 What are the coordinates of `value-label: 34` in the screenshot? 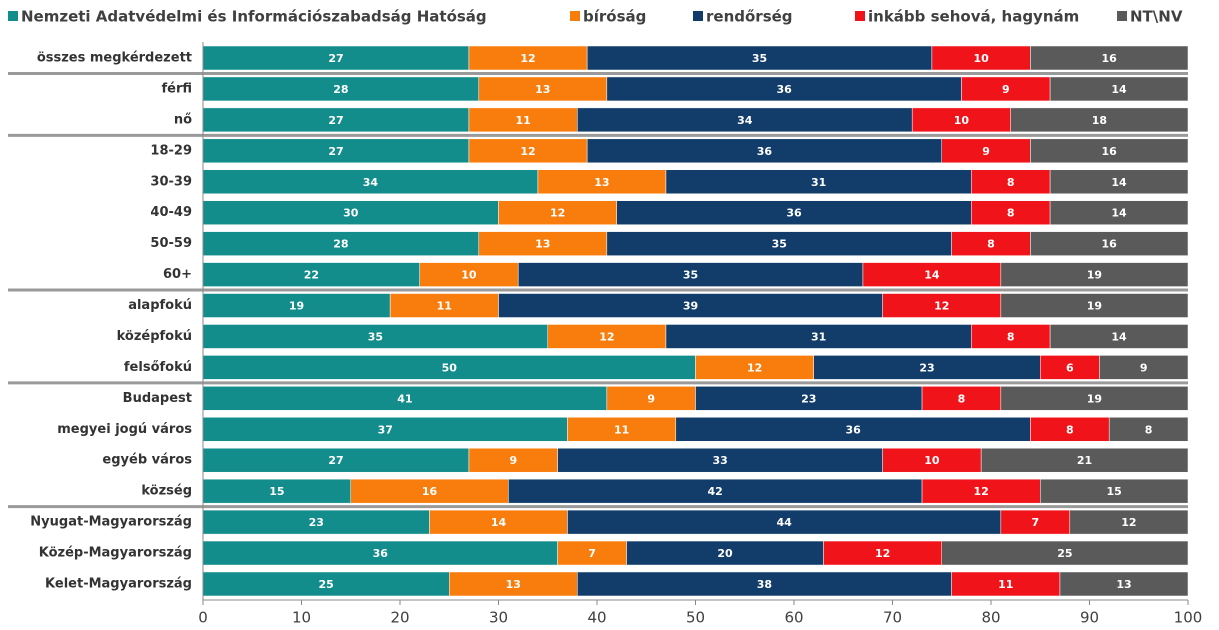 It's located at (745, 120).